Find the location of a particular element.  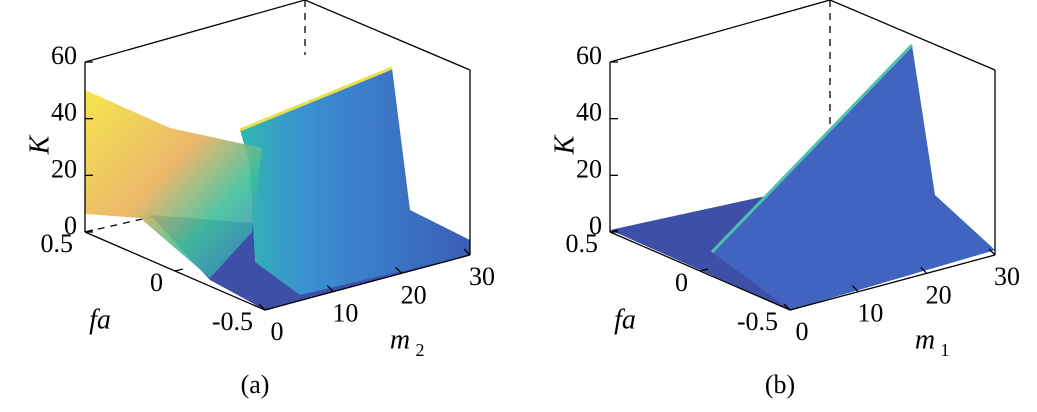

surface-fan is located at coordinates (173, 184).